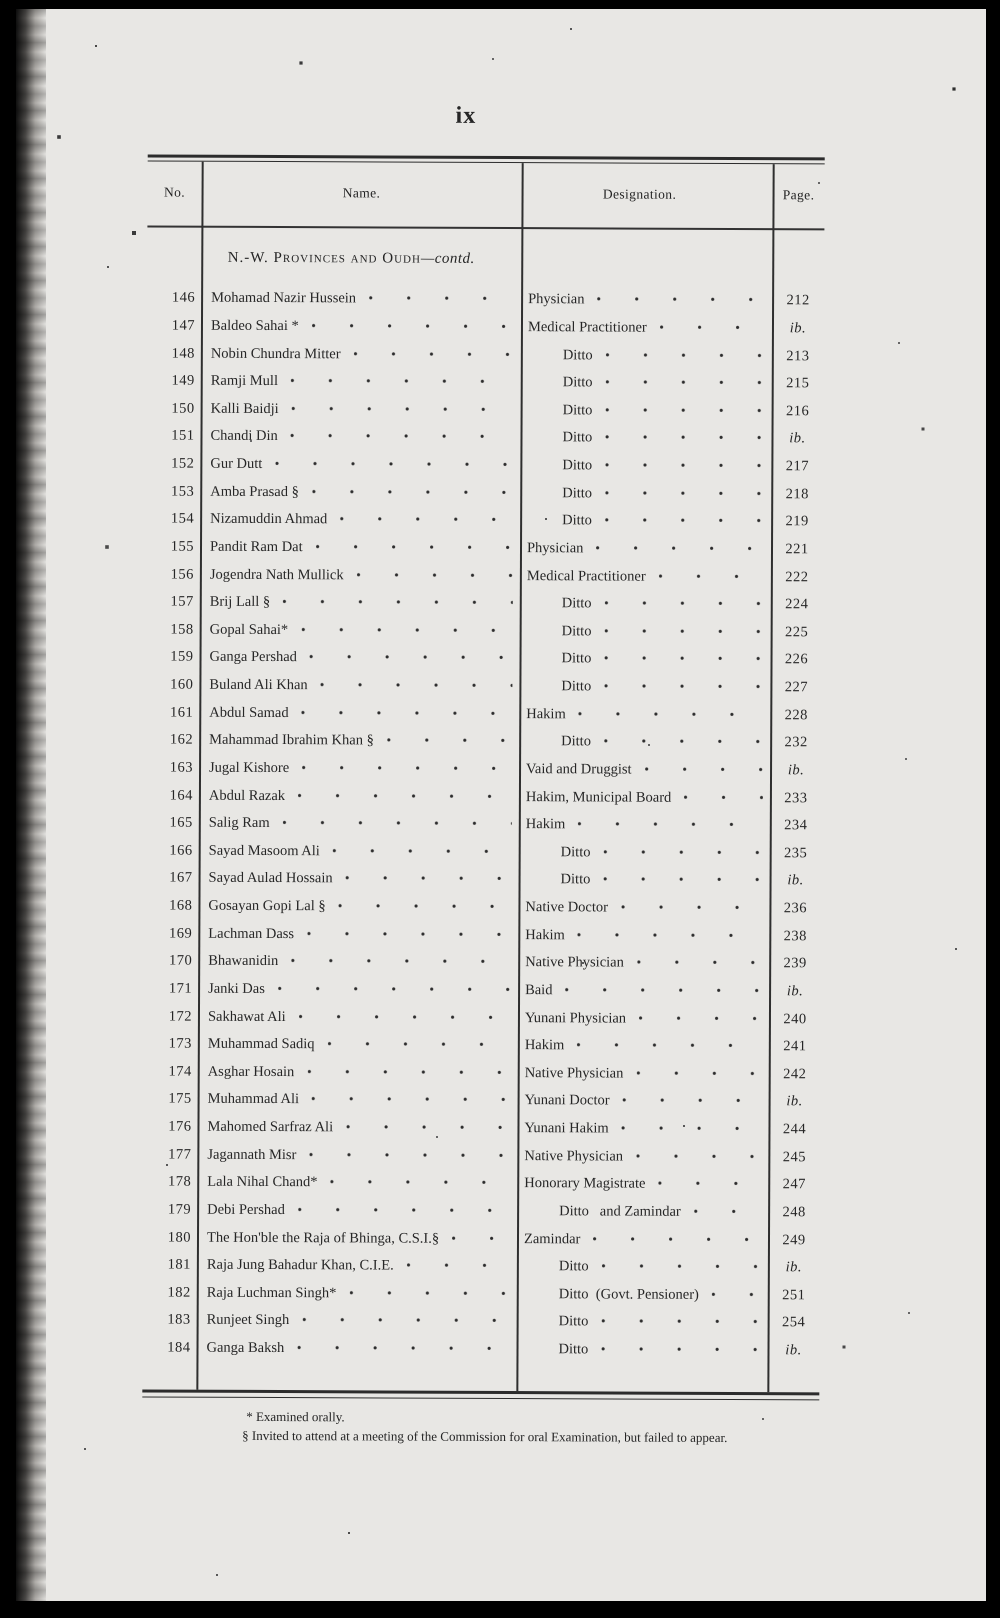  What do you see at coordinates (181, 850) in the screenshot?
I see `cell-no: 166` at bounding box center [181, 850].